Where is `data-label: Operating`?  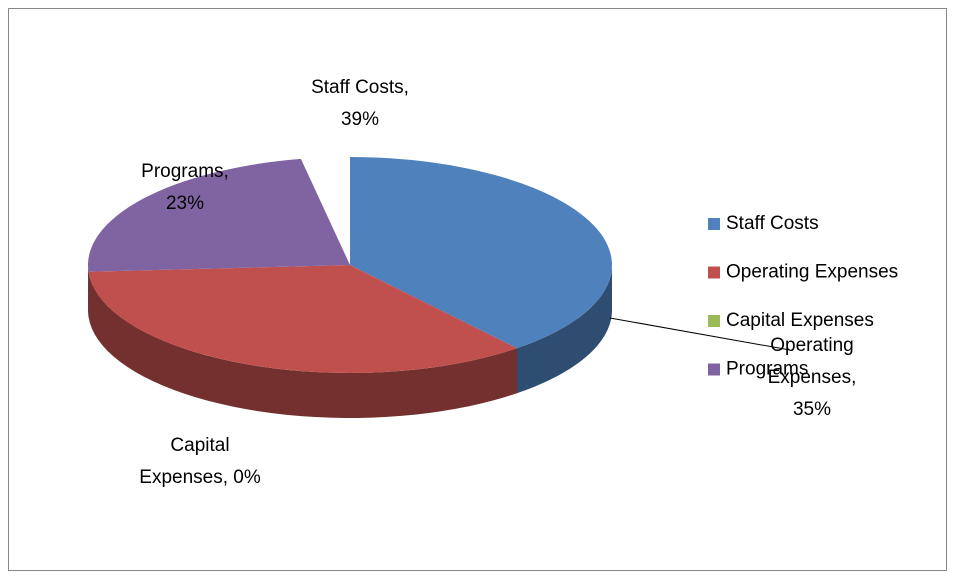
data-label: Operating is located at coordinates (811, 345).